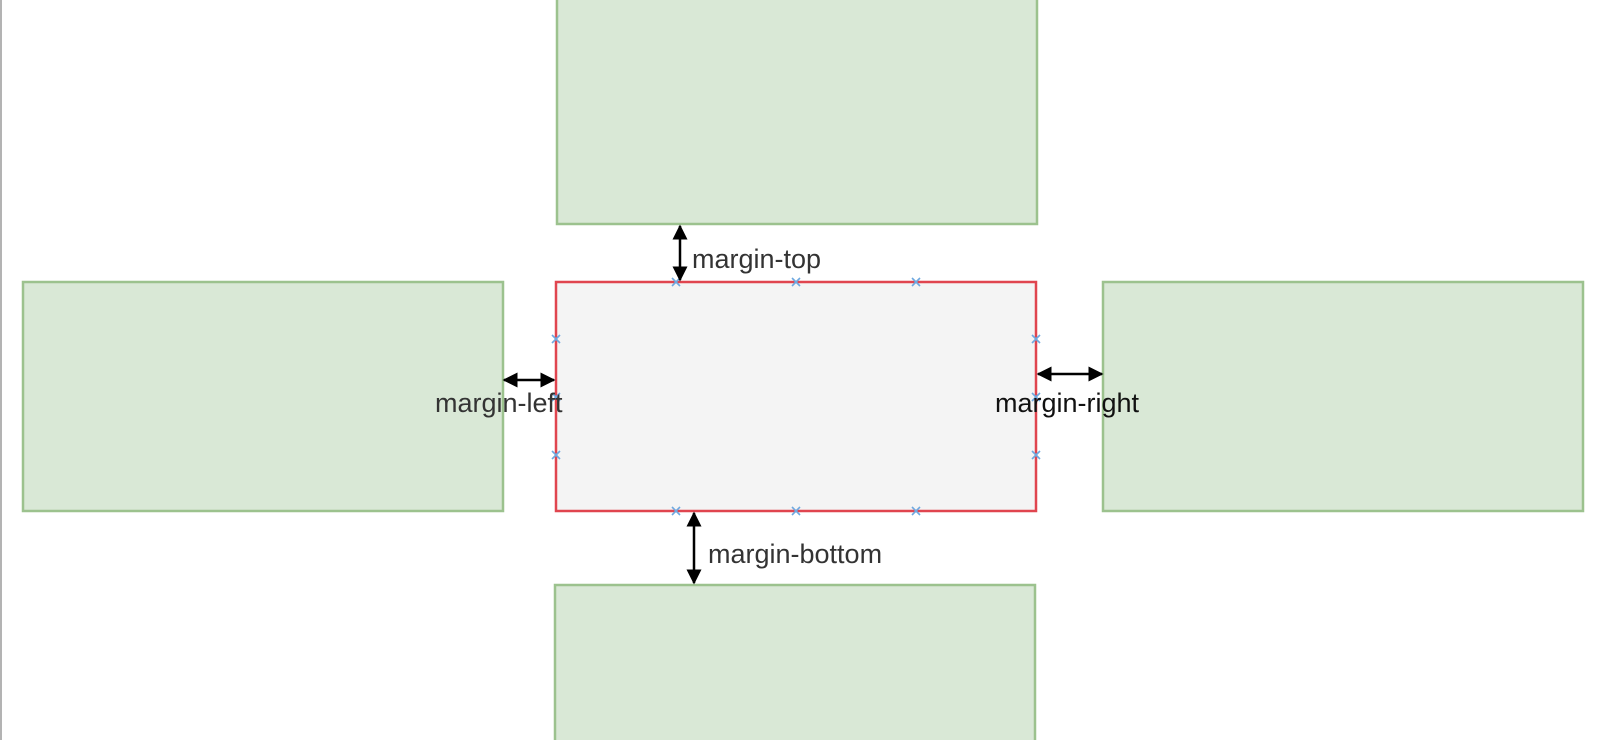 This screenshot has width=1598, height=740. Describe the element at coordinates (797, 113) in the screenshot. I see `top-neighbor-box` at that location.